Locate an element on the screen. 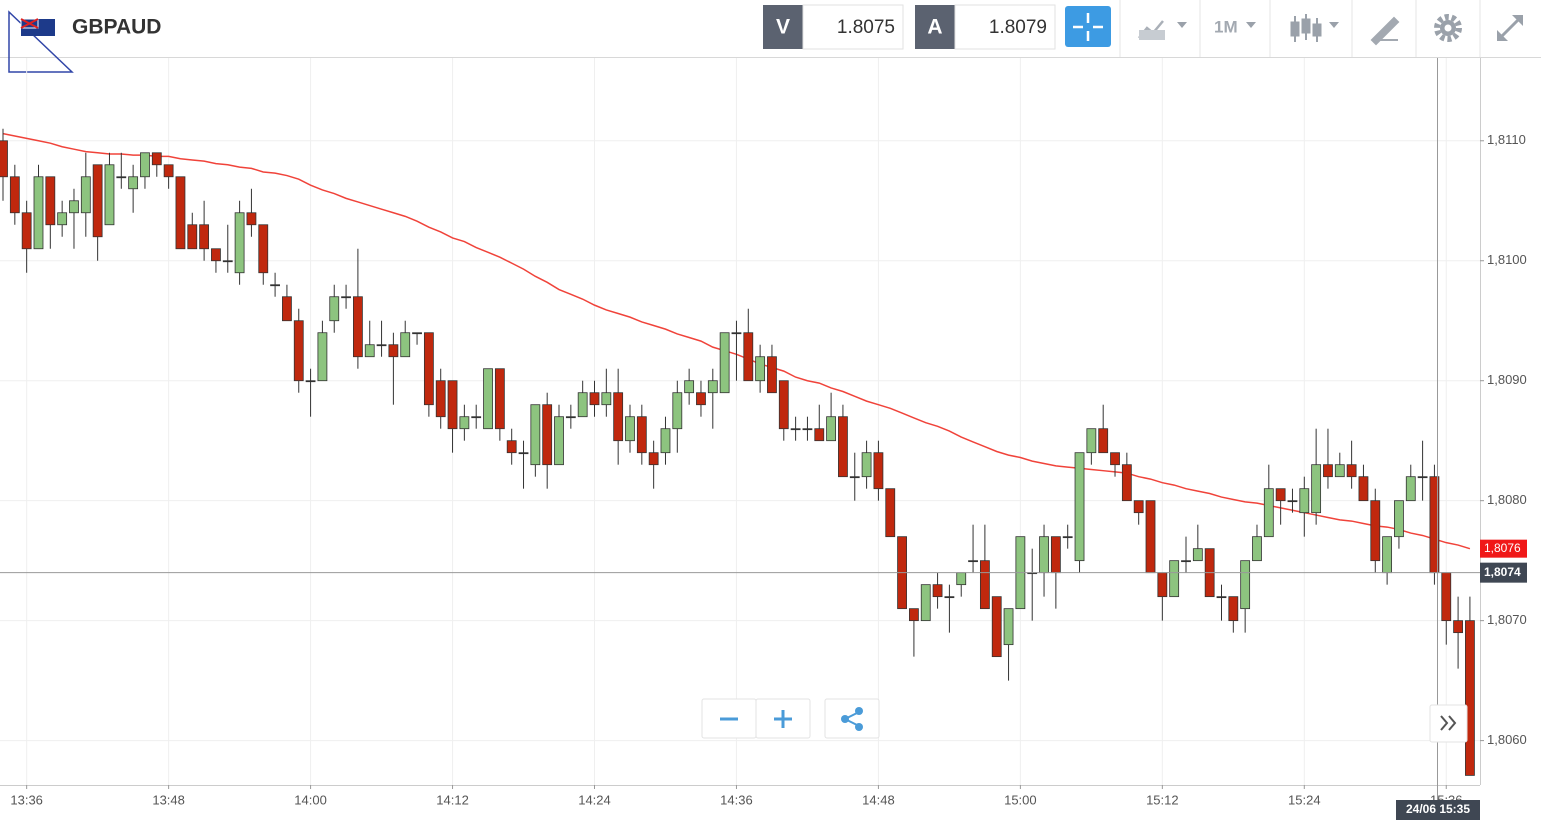 The image size is (1541, 821). buy-label: A is located at coordinates (934, 27).